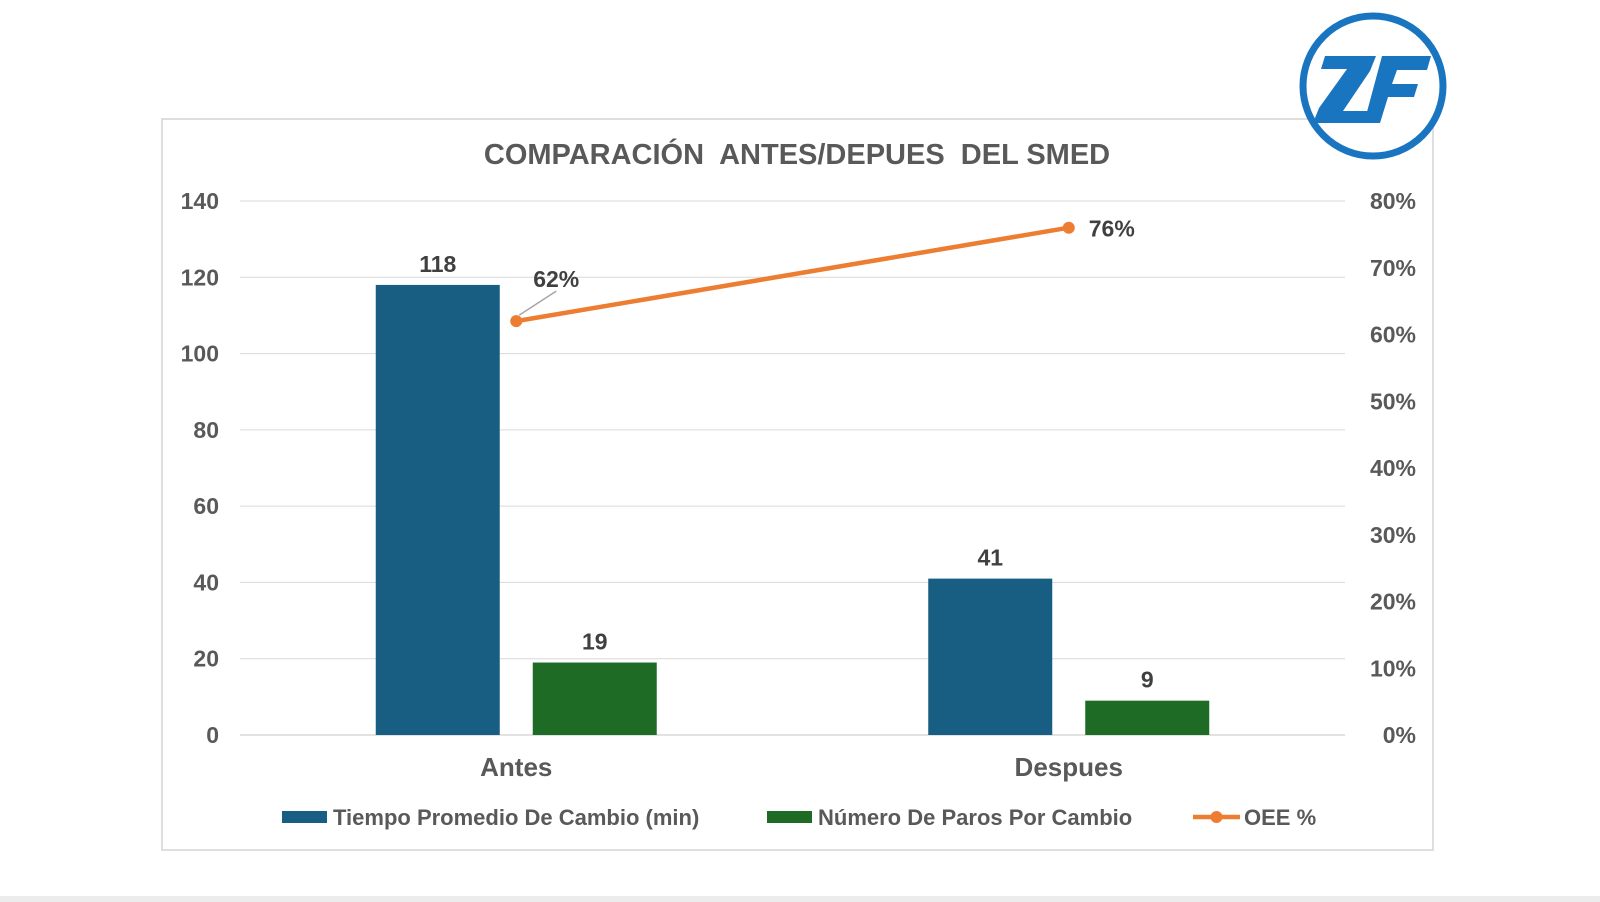 The height and width of the screenshot is (902, 1600). I want to click on legend-label: Tiempo Promedio De Cambio (min), so click(516, 817).